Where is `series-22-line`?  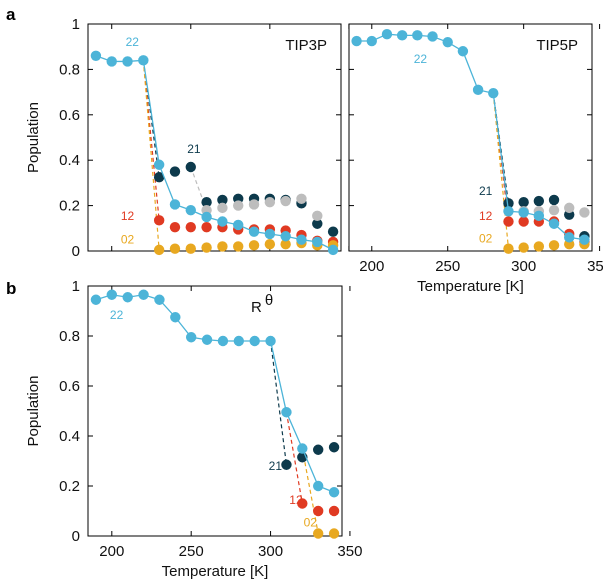
series-22-line is located at coordinates (470, 137).